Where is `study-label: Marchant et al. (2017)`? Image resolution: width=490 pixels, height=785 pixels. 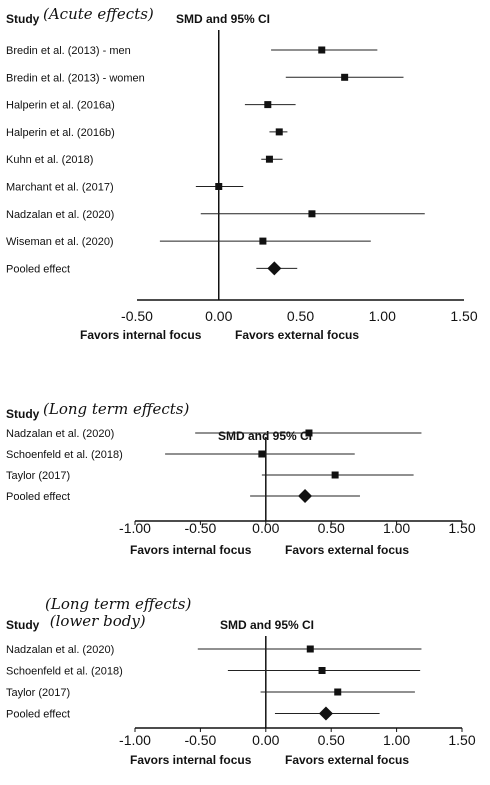 study-label: Marchant et al. (2017) is located at coordinates (60, 188).